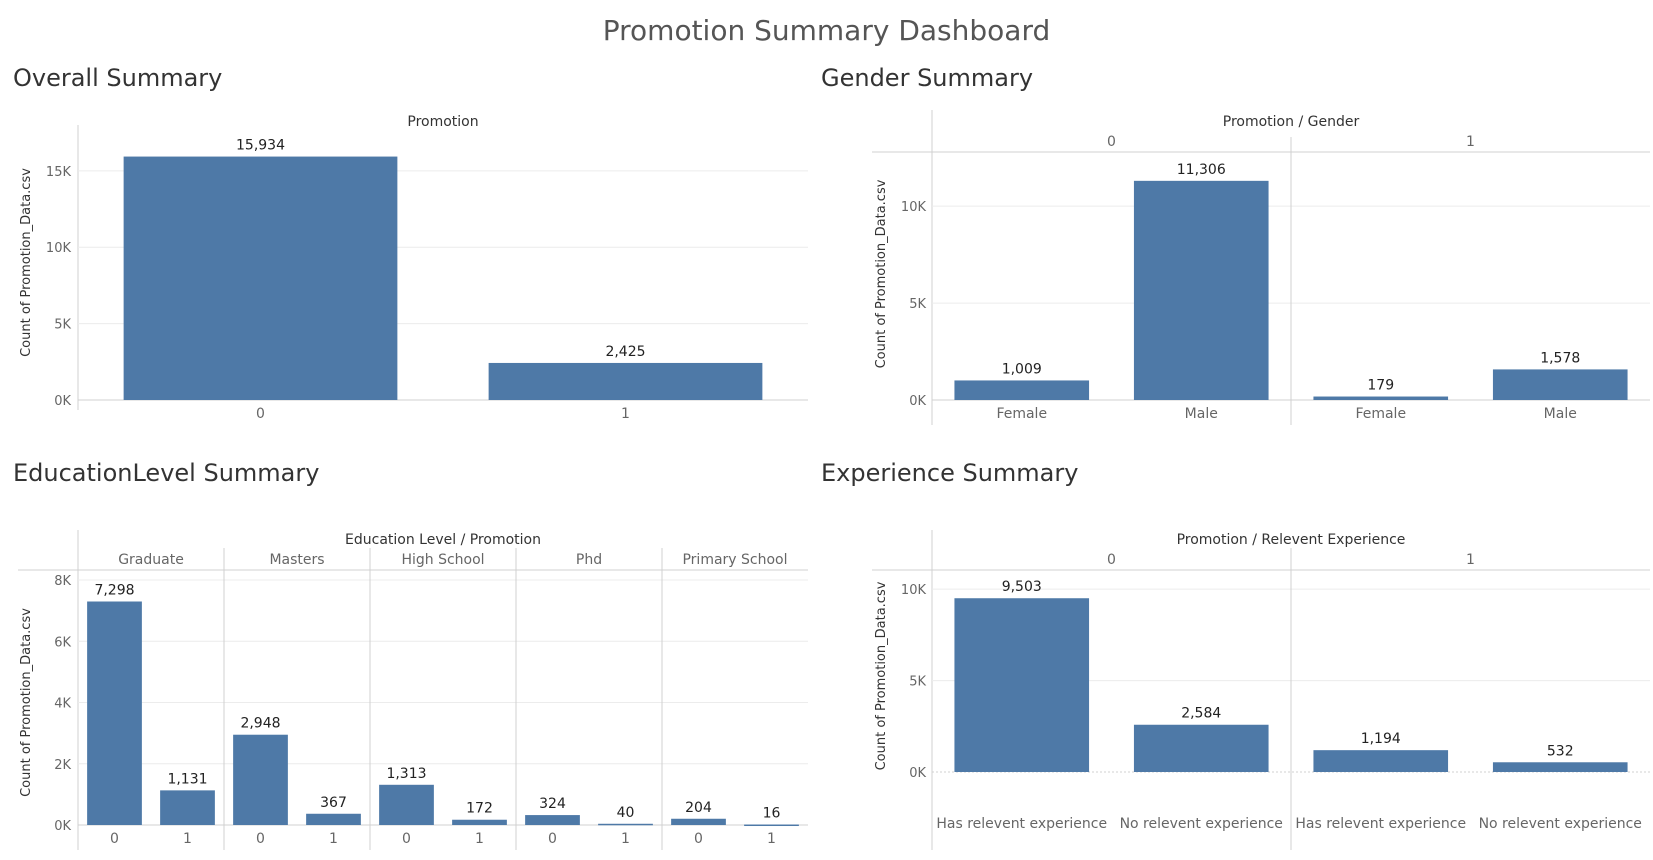  I want to click on education-y-tick-label: 6K, so click(62, 642).